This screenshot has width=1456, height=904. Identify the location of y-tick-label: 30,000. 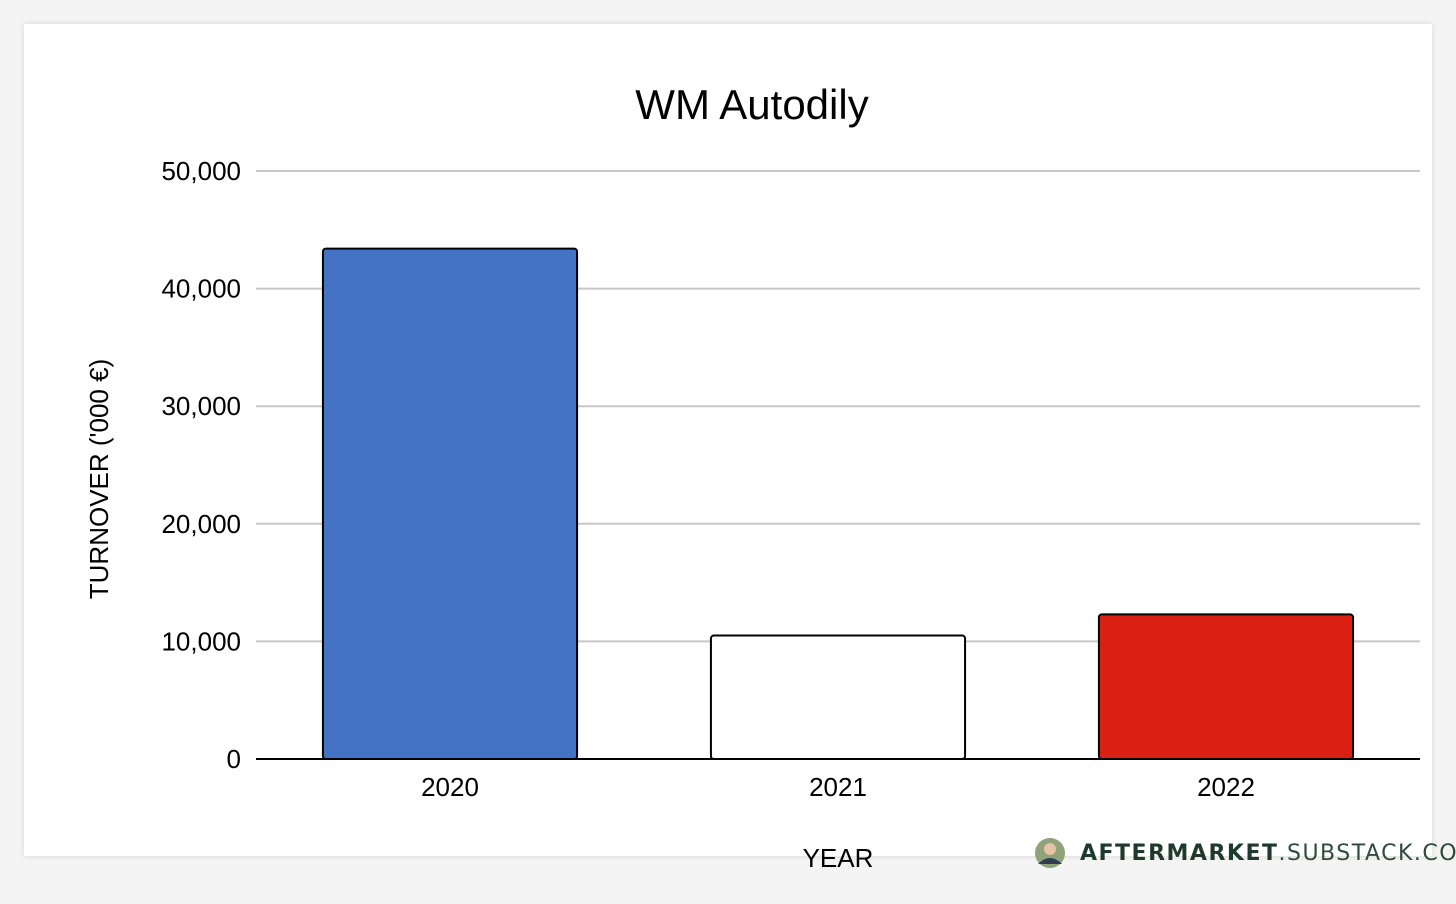
(201, 406).